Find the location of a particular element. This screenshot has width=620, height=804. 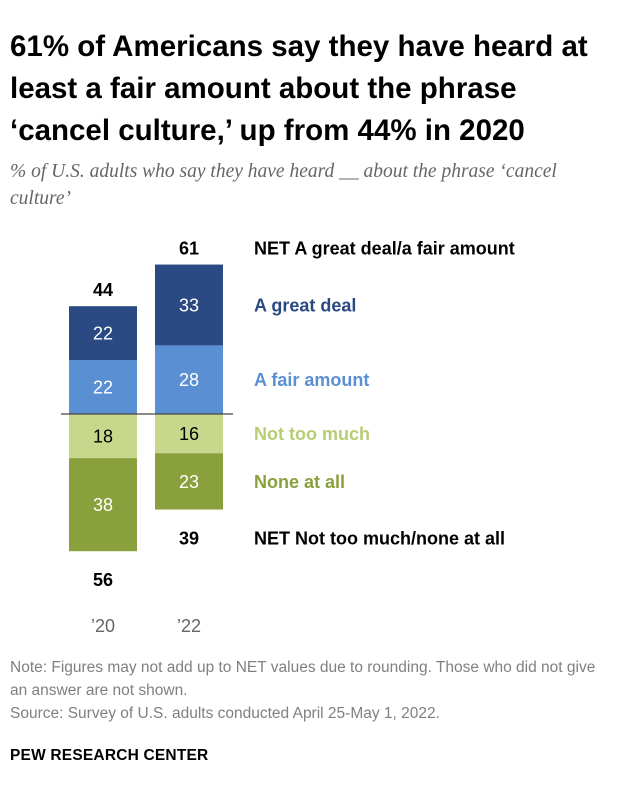

category-label: ’20 is located at coordinates (103, 626).